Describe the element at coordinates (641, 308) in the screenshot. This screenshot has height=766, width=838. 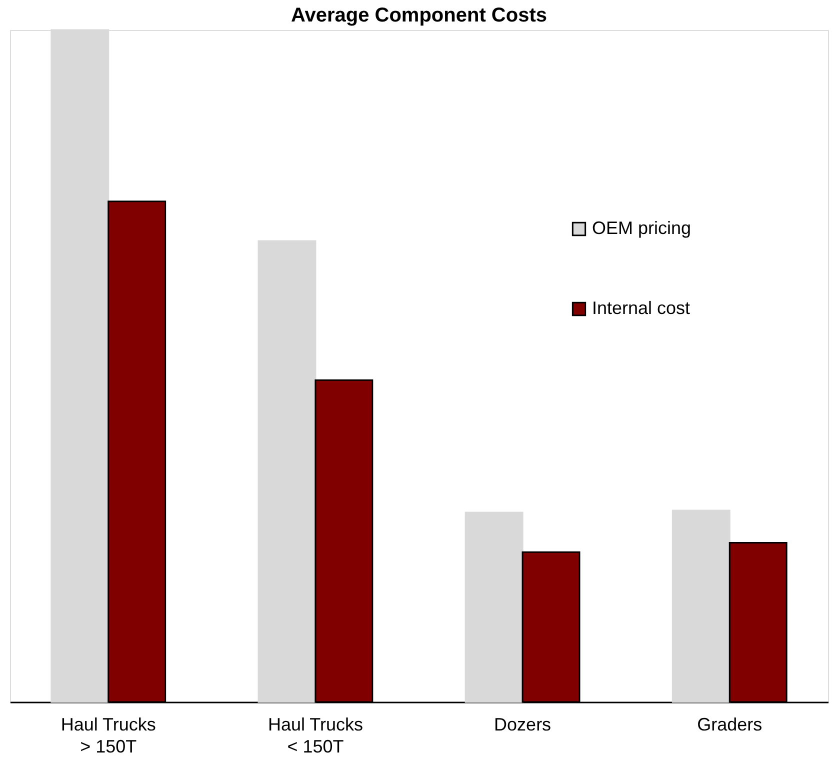
I see `legend-label: Internal cost` at that location.